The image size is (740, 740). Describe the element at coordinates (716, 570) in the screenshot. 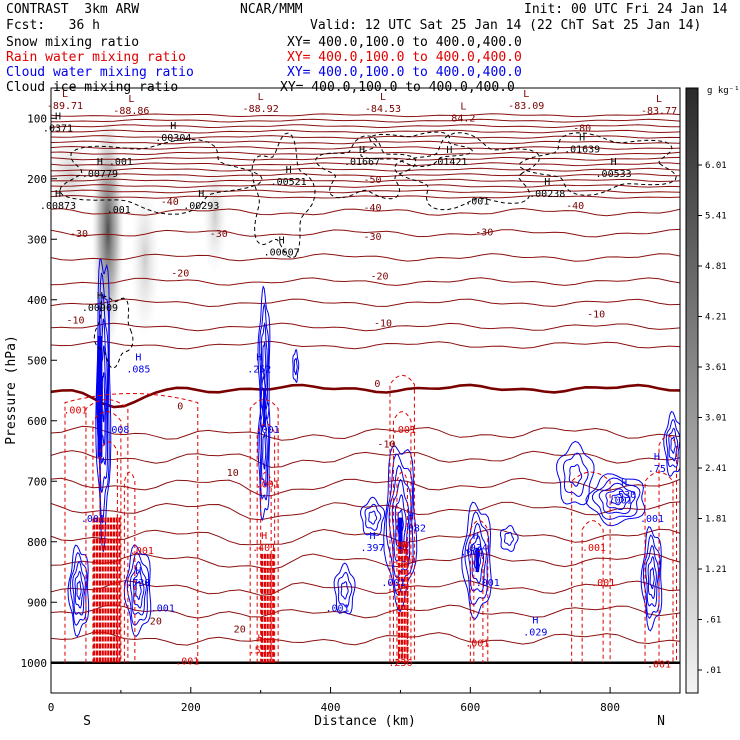

I see `colorbar-label: 1.21` at that location.